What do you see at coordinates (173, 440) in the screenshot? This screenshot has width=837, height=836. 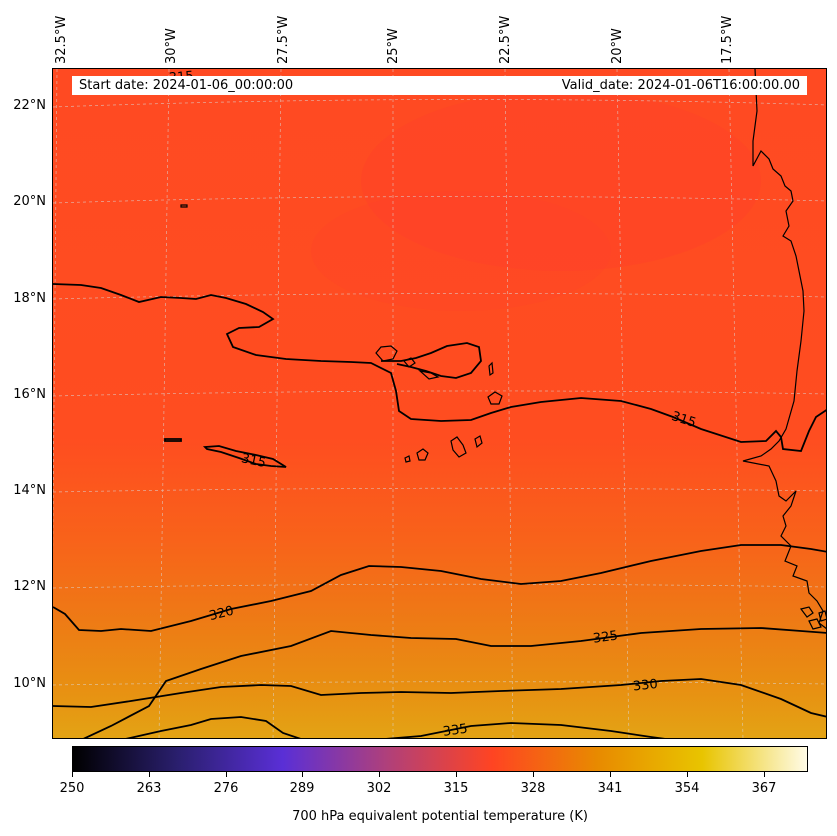 I see `contour-315-islet` at bounding box center [173, 440].